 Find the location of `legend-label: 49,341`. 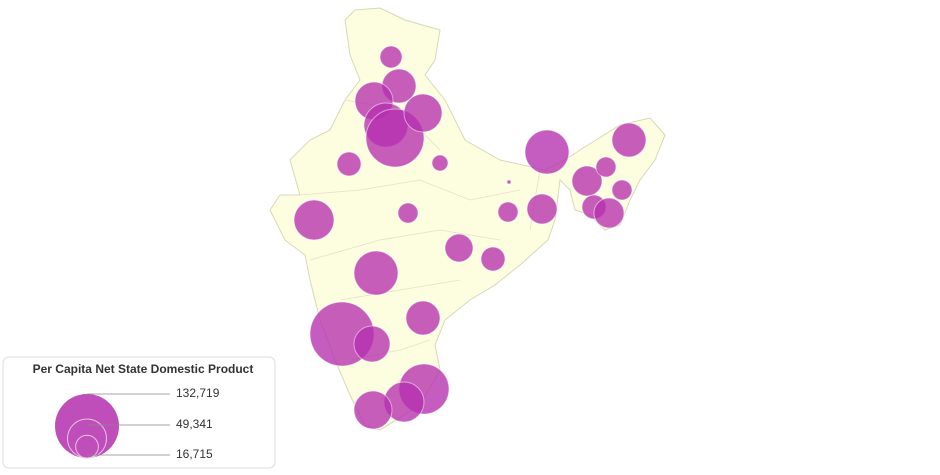

legend-label: 49,341 is located at coordinates (194, 424).